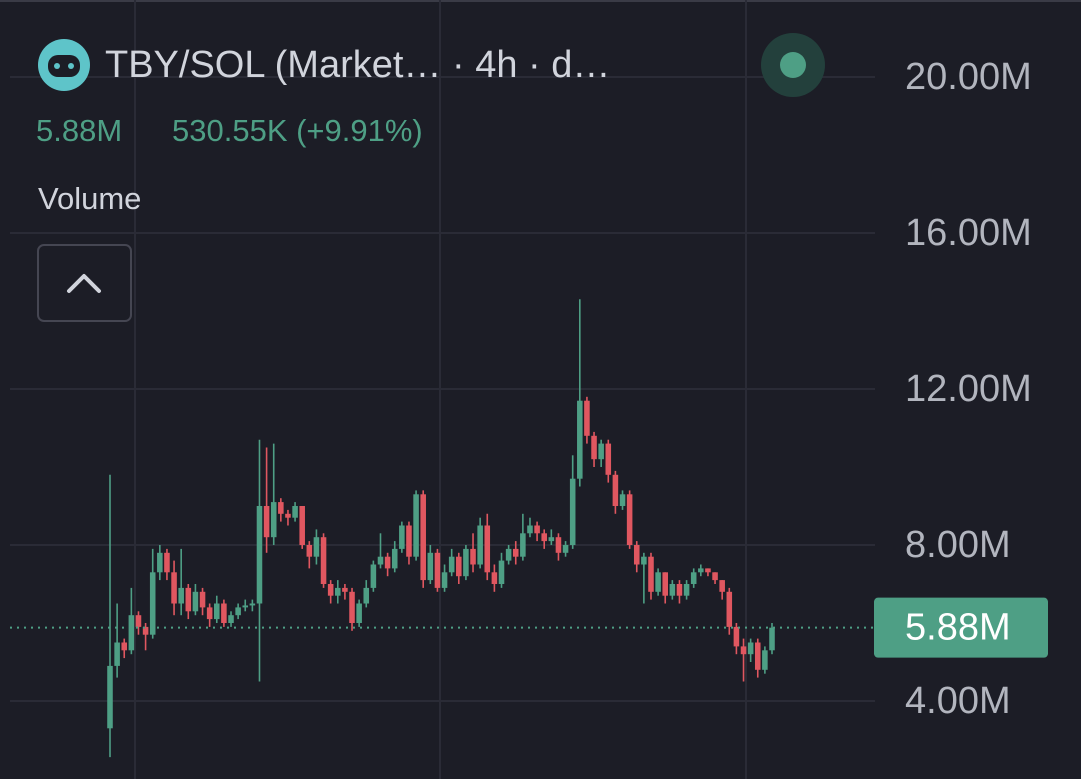 The height and width of the screenshot is (779, 1081). What do you see at coordinates (64, 66) in the screenshot?
I see `token-icon-face` at bounding box center [64, 66].